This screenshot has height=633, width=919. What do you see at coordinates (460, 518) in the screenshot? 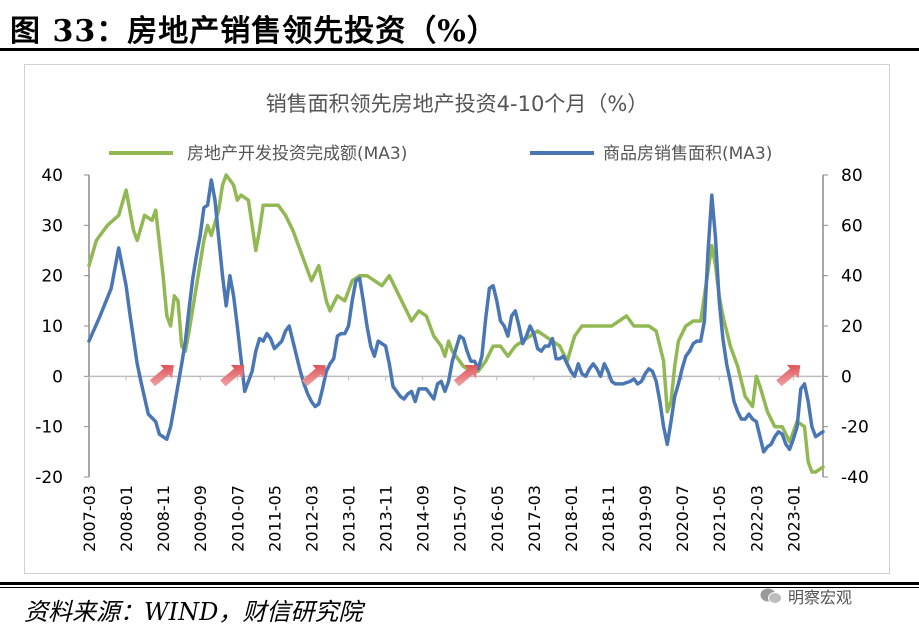
I see `x-tick-label: 2015-07` at bounding box center [460, 518].